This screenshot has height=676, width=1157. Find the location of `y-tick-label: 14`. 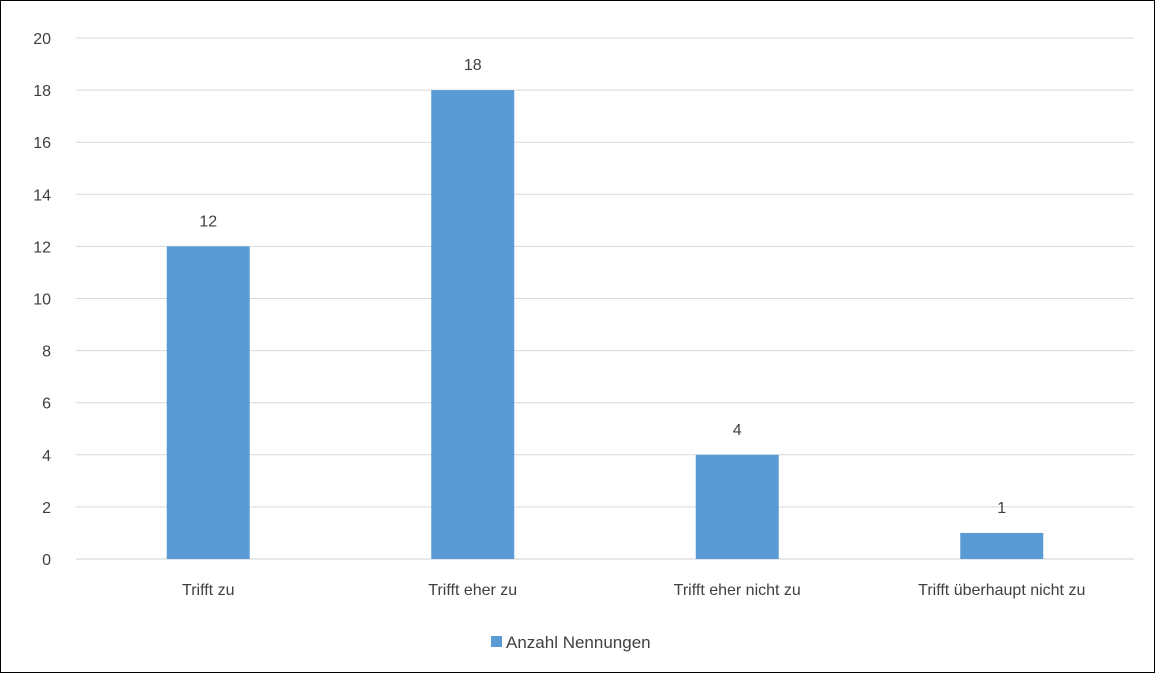

y-tick-label: 14 is located at coordinates (42, 195).